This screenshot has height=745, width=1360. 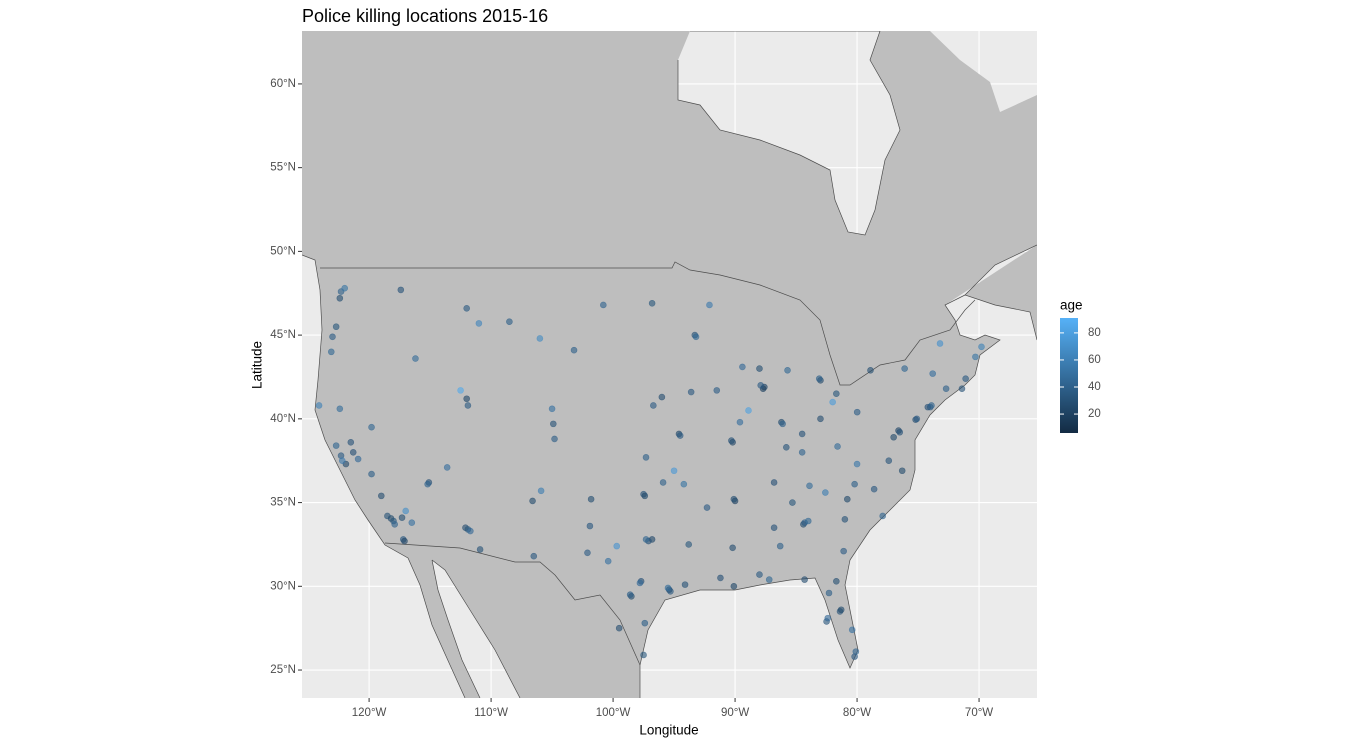 What do you see at coordinates (1094, 414) in the screenshot?
I see `legend-tick-label: 20` at bounding box center [1094, 414].